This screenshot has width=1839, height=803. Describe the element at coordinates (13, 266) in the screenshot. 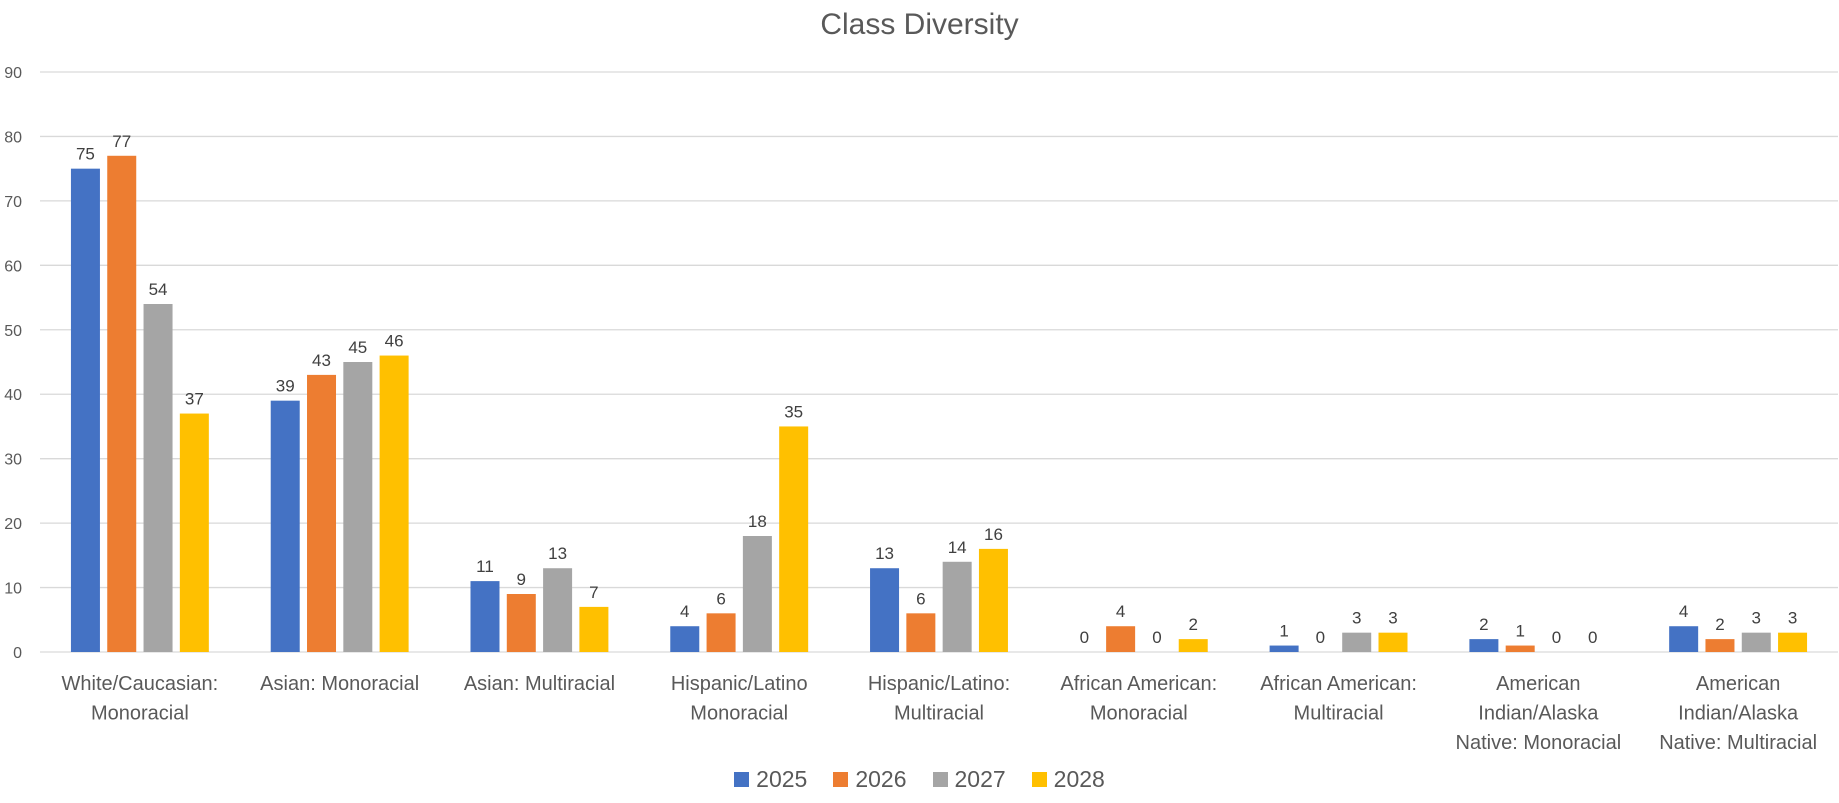

I see `y-tick-label: 60` at that location.